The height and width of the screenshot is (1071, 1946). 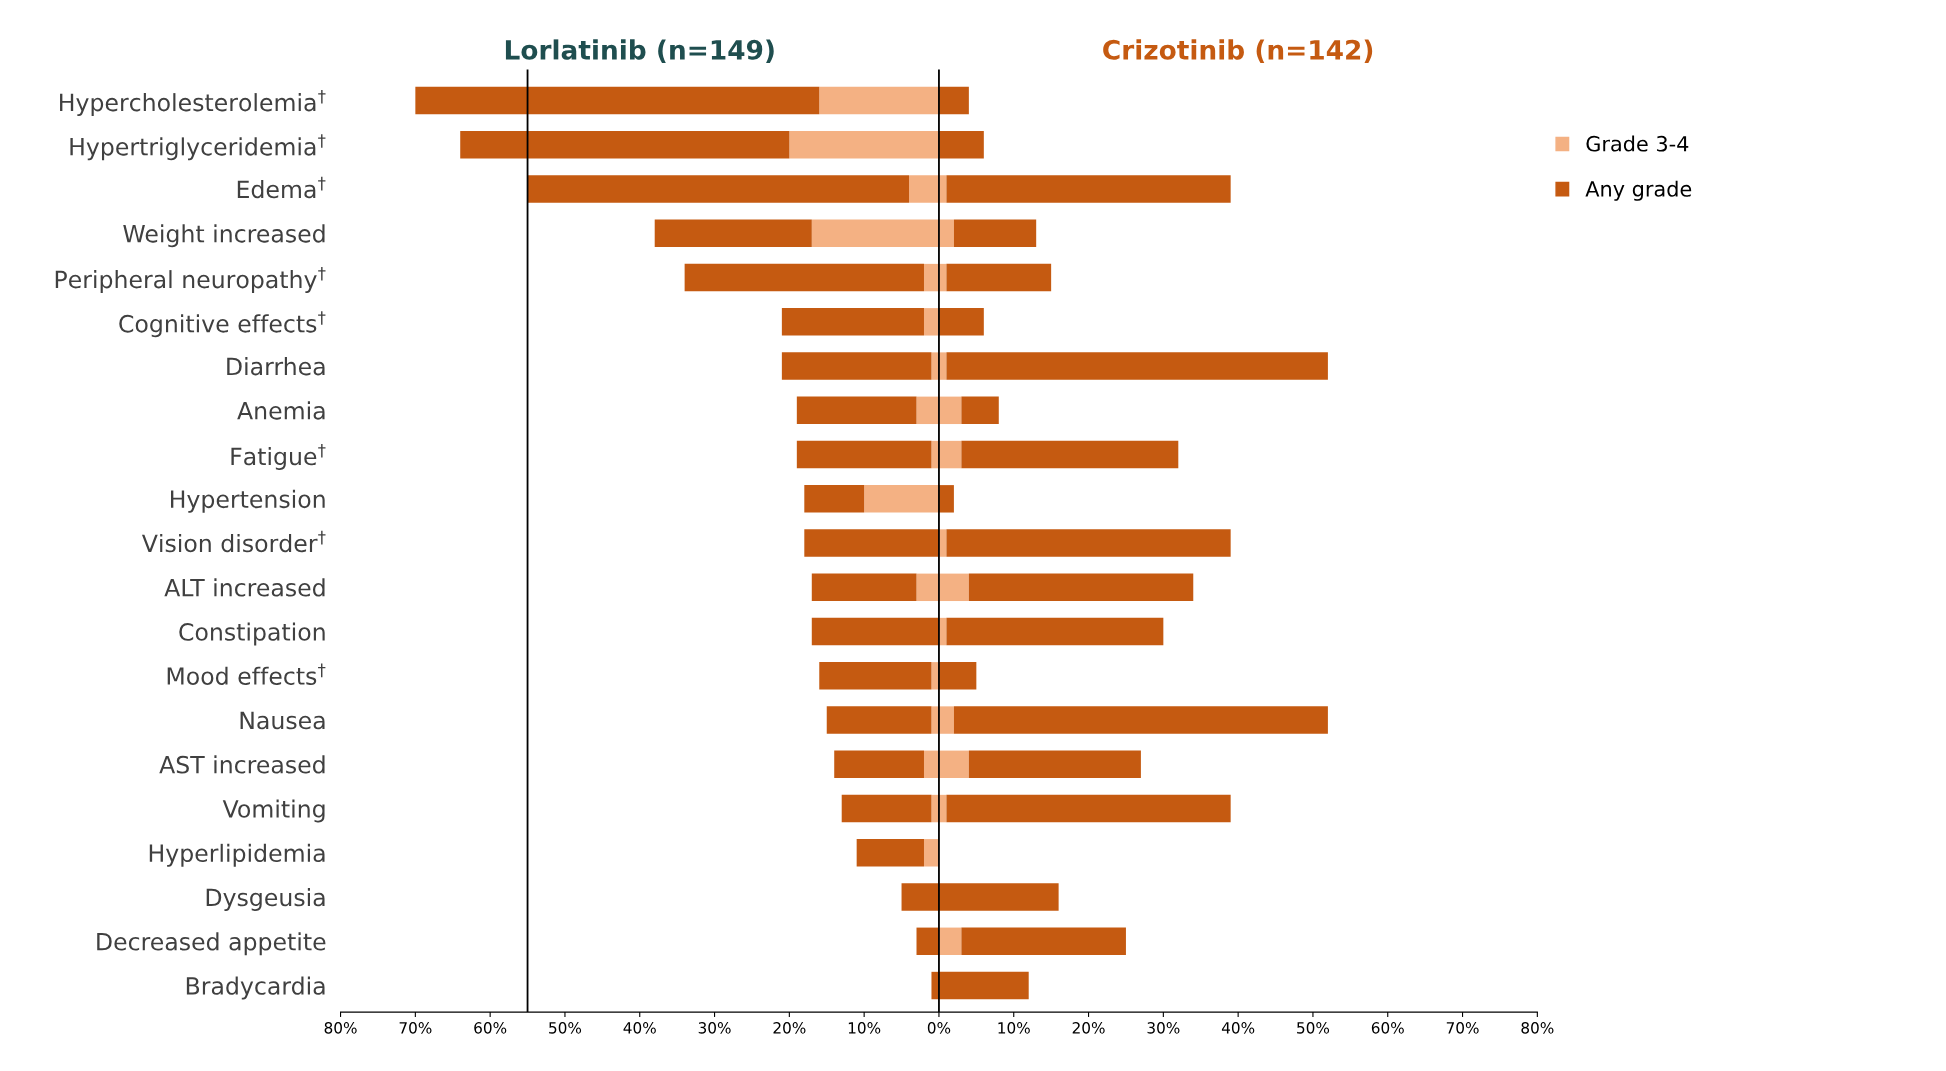 What do you see at coordinates (1238, 51) in the screenshot?
I see `text: Crizotinib (n=142)` at bounding box center [1238, 51].